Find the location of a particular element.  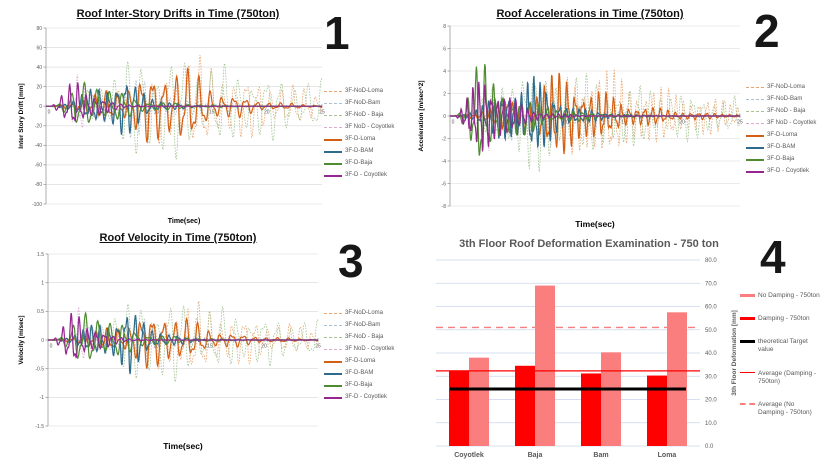

panel-number-3: 3 is located at coordinates (351, 261).